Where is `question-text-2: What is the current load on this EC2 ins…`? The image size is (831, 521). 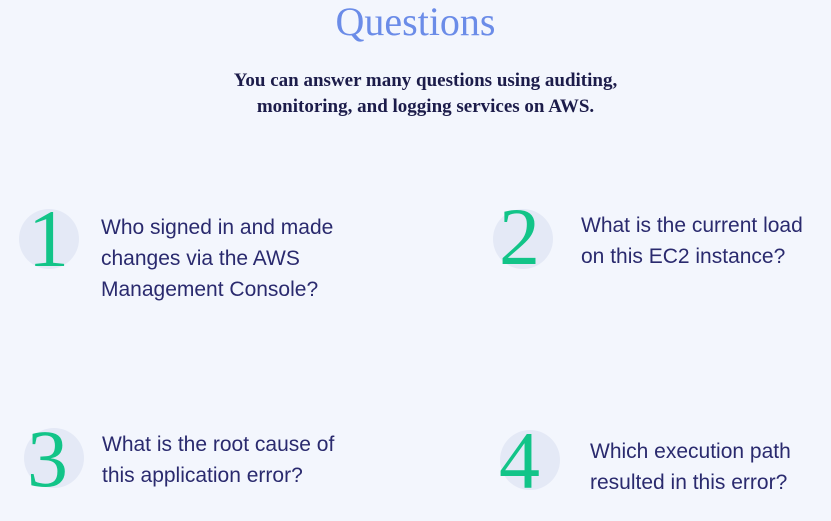 question-text-2: What is the current load on this EC2 ins… is located at coordinates (692, 241).